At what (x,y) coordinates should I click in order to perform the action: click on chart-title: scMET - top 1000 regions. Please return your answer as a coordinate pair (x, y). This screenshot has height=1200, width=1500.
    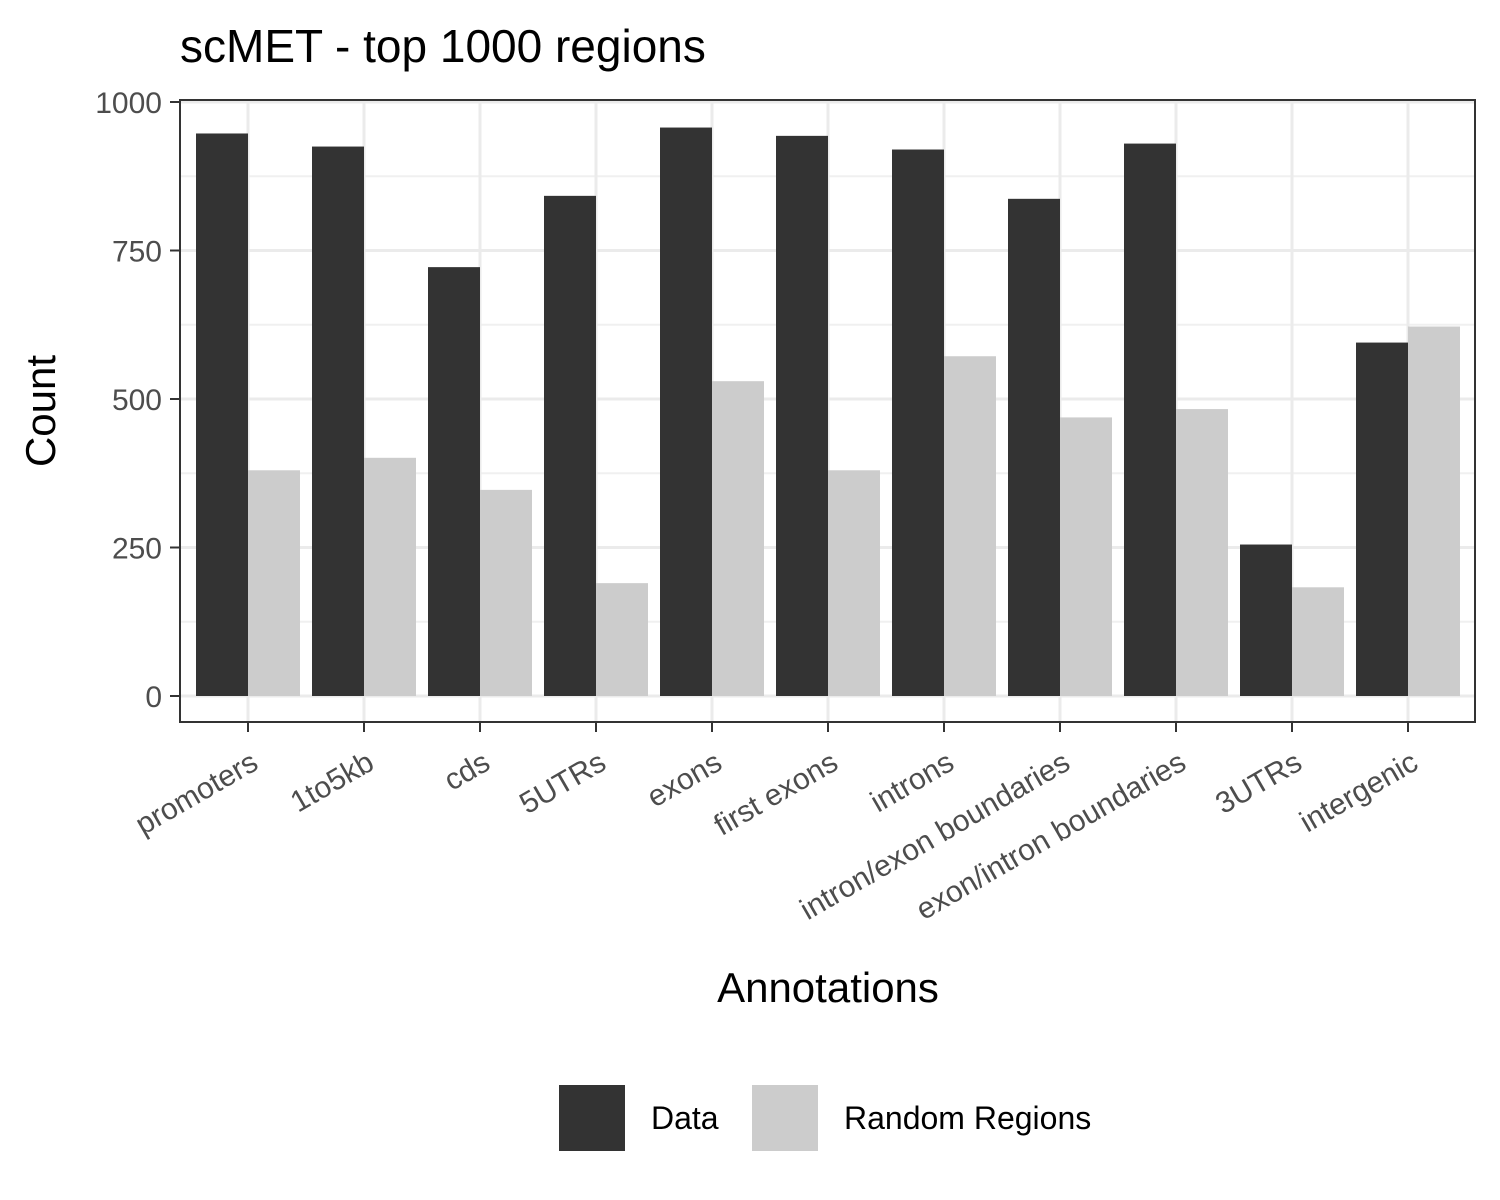
    Looking at the image, I should click on (443, 46).